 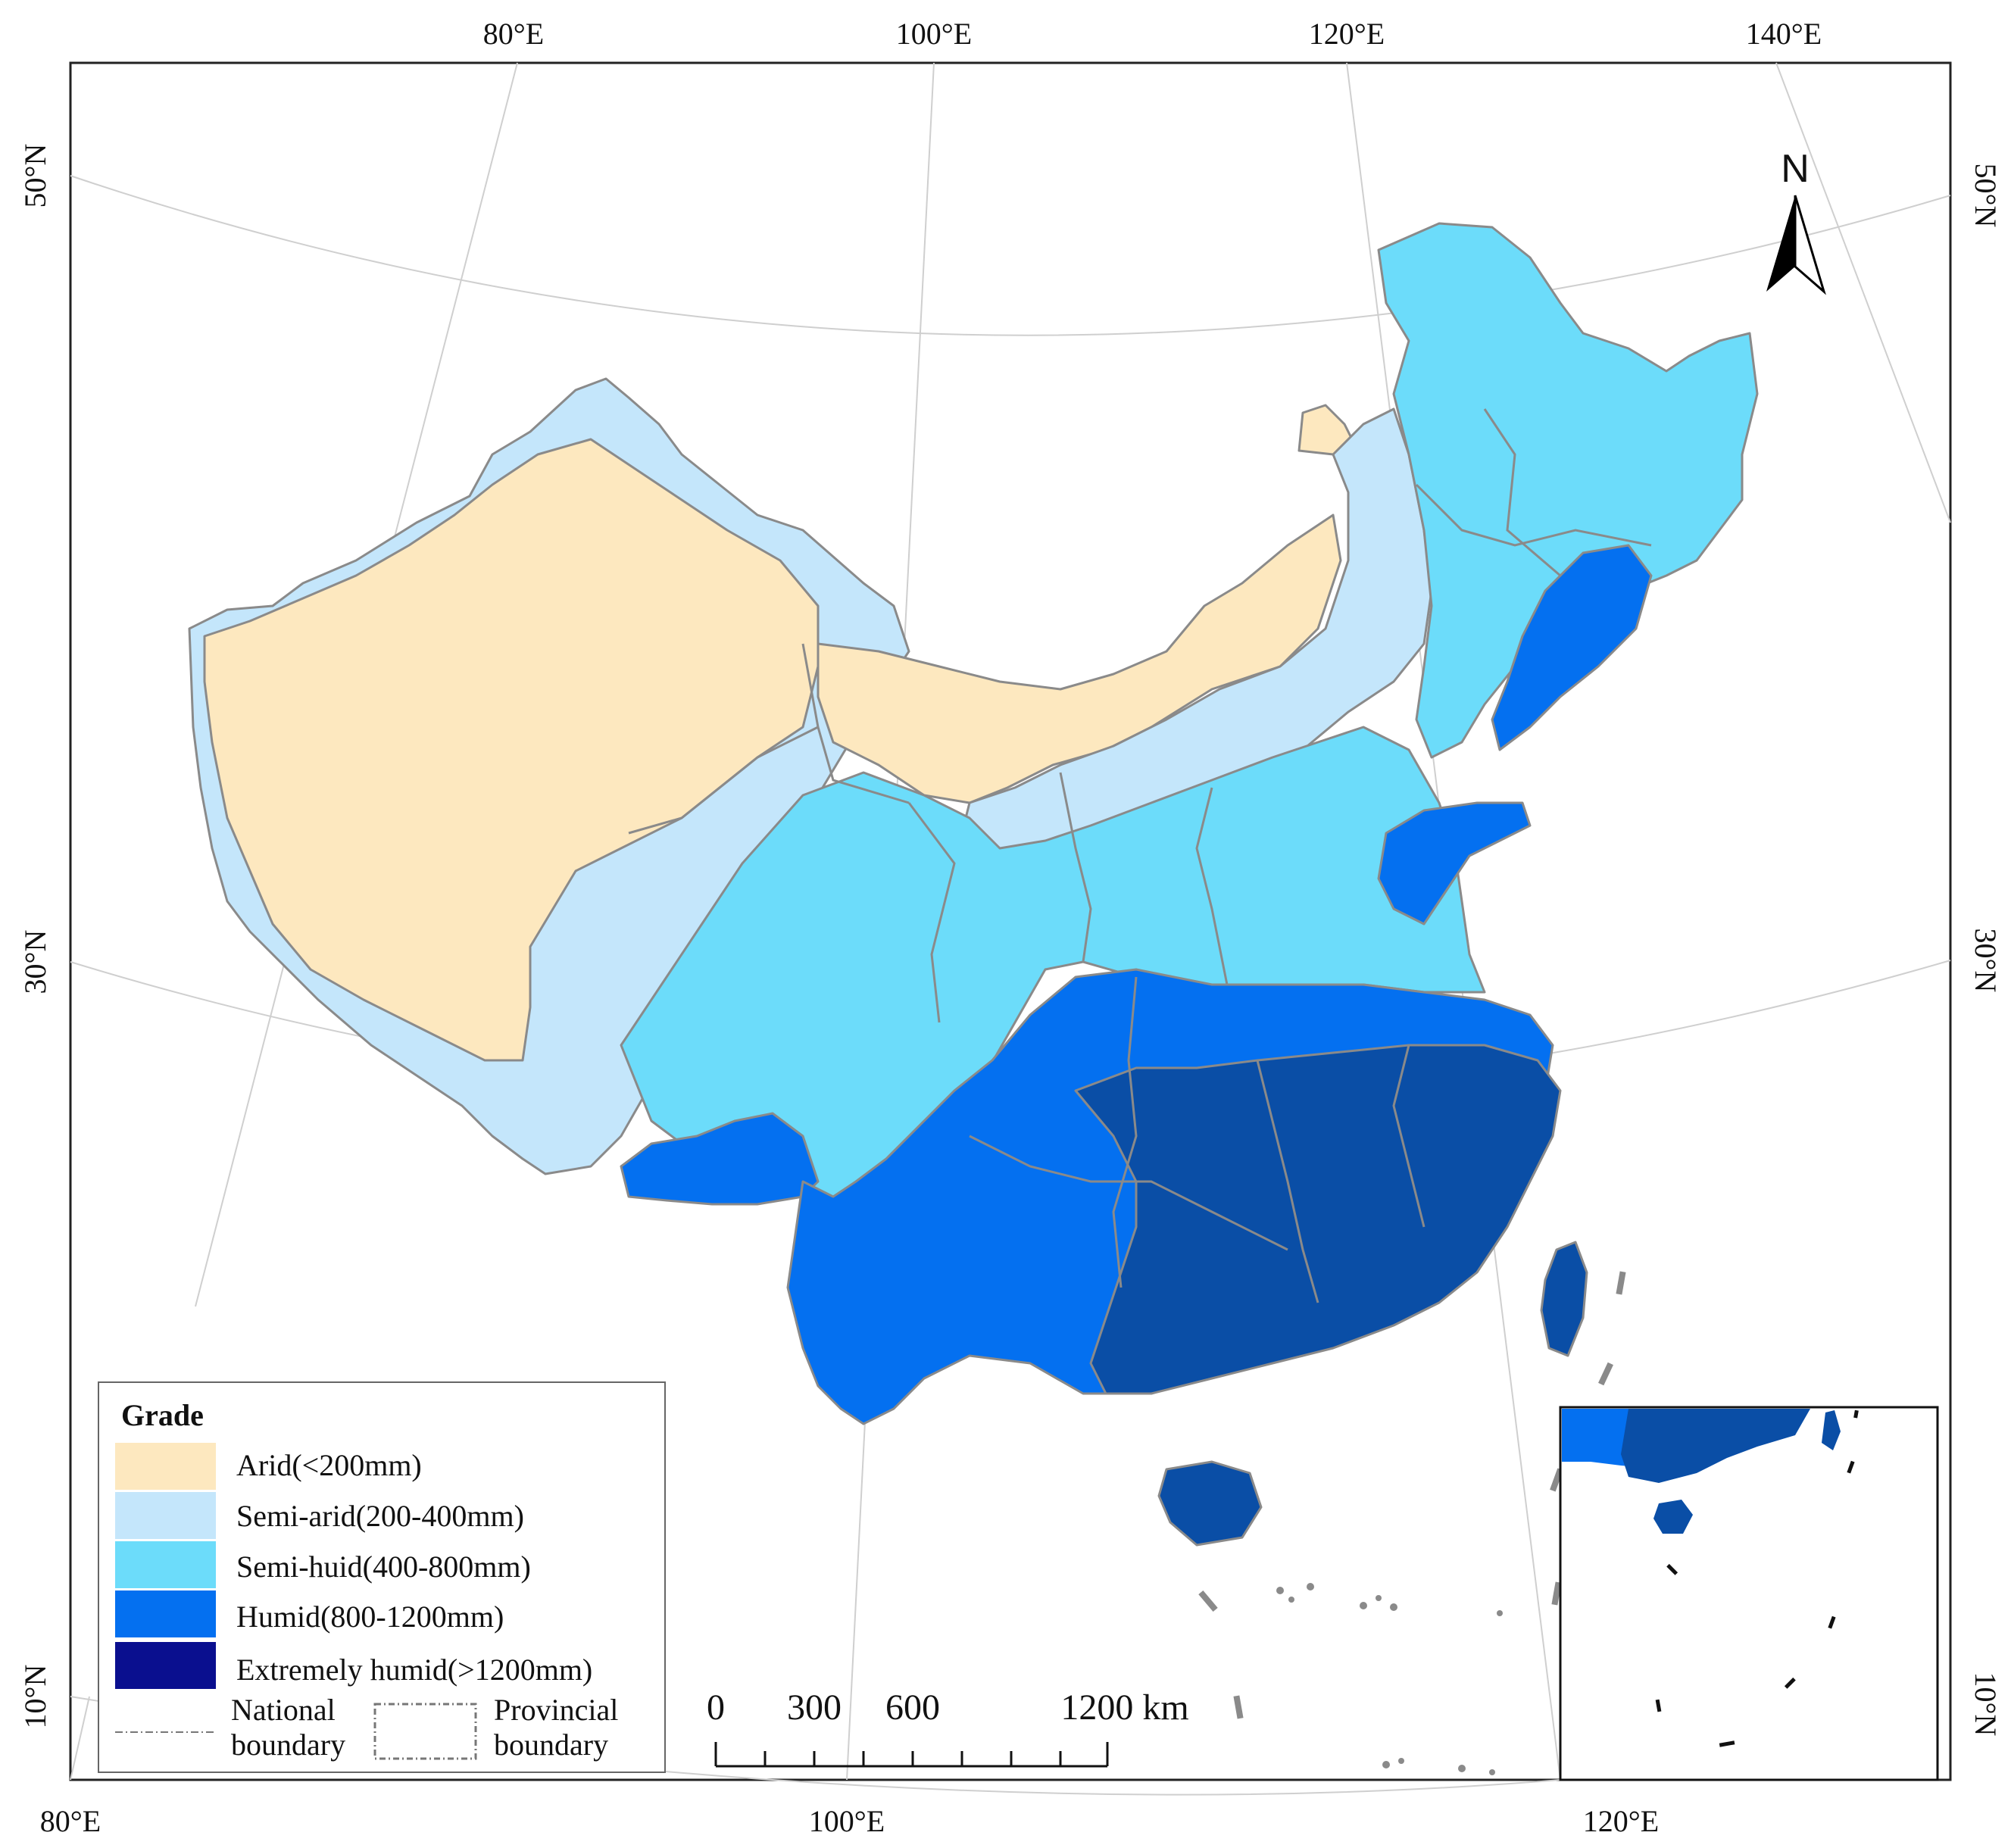 What do you see at coordinates (162, 1415) in the screenshot?
I see `legend-title: Grade` at bounding box center [162, 1415].